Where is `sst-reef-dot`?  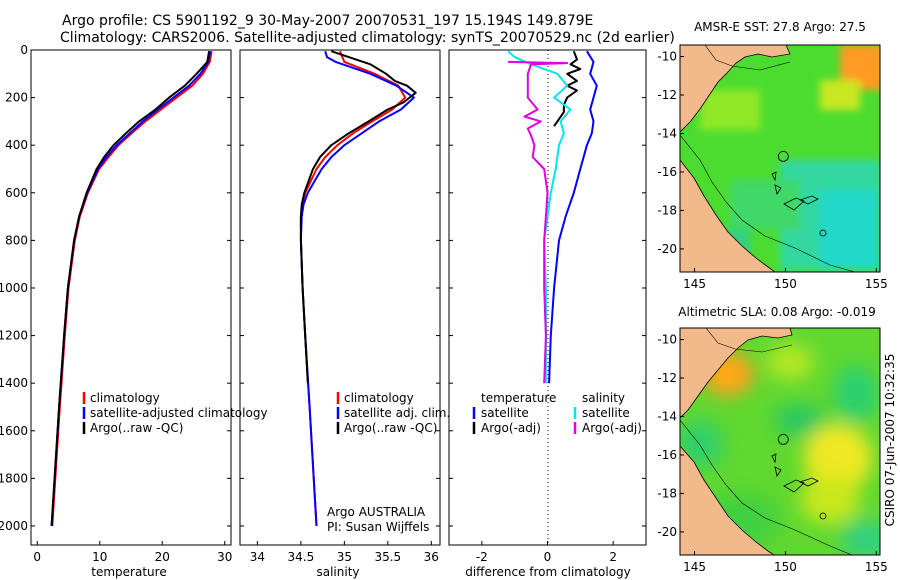 sst-reef-dot is located at coordinates (823, 233).